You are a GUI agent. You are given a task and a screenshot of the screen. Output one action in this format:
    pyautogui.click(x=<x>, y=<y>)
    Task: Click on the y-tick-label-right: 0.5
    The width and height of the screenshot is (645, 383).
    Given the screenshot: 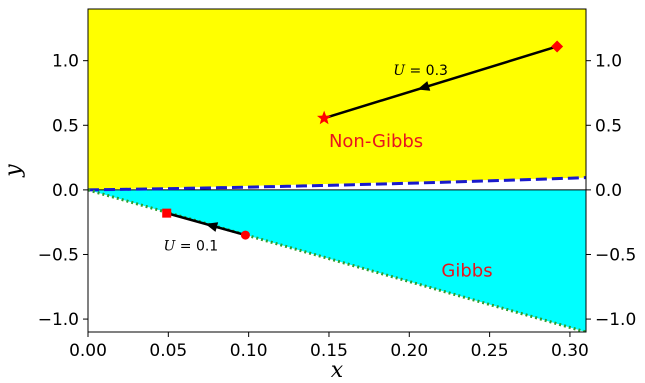 What is the action you would take?
    pyautogui.click(x=608, y=126)
    